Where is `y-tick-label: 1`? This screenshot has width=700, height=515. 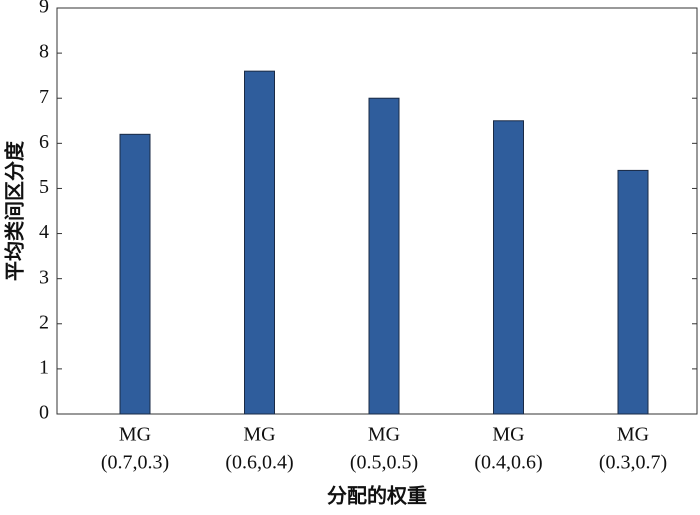
y-tick-label: 1 is located at coordinates (44, 367).